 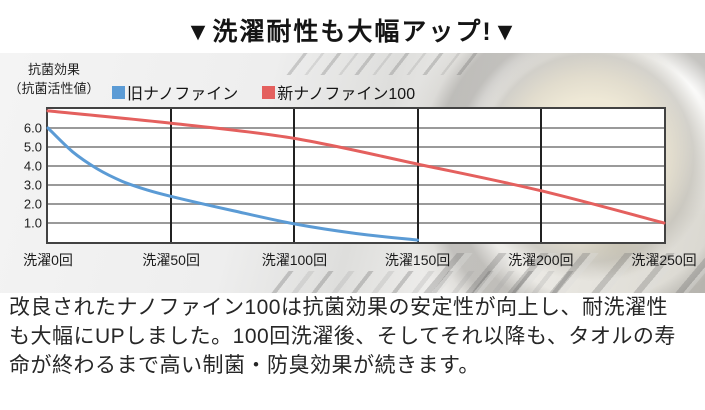 What do you see at coordinates (664, 260) in the screenshot?
I see `x-axis-label: 洗濯250回` at bounding box center [664, 260].